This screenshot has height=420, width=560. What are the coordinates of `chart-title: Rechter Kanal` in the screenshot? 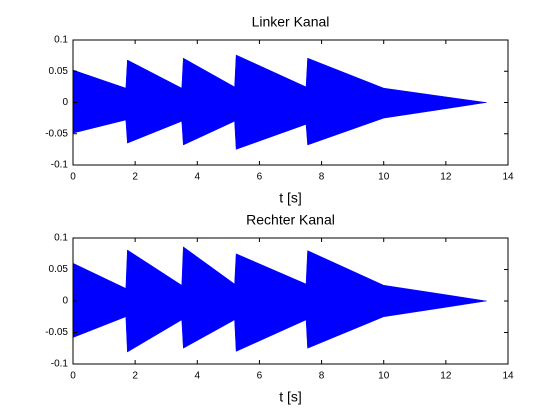 It's located at (290, 220).